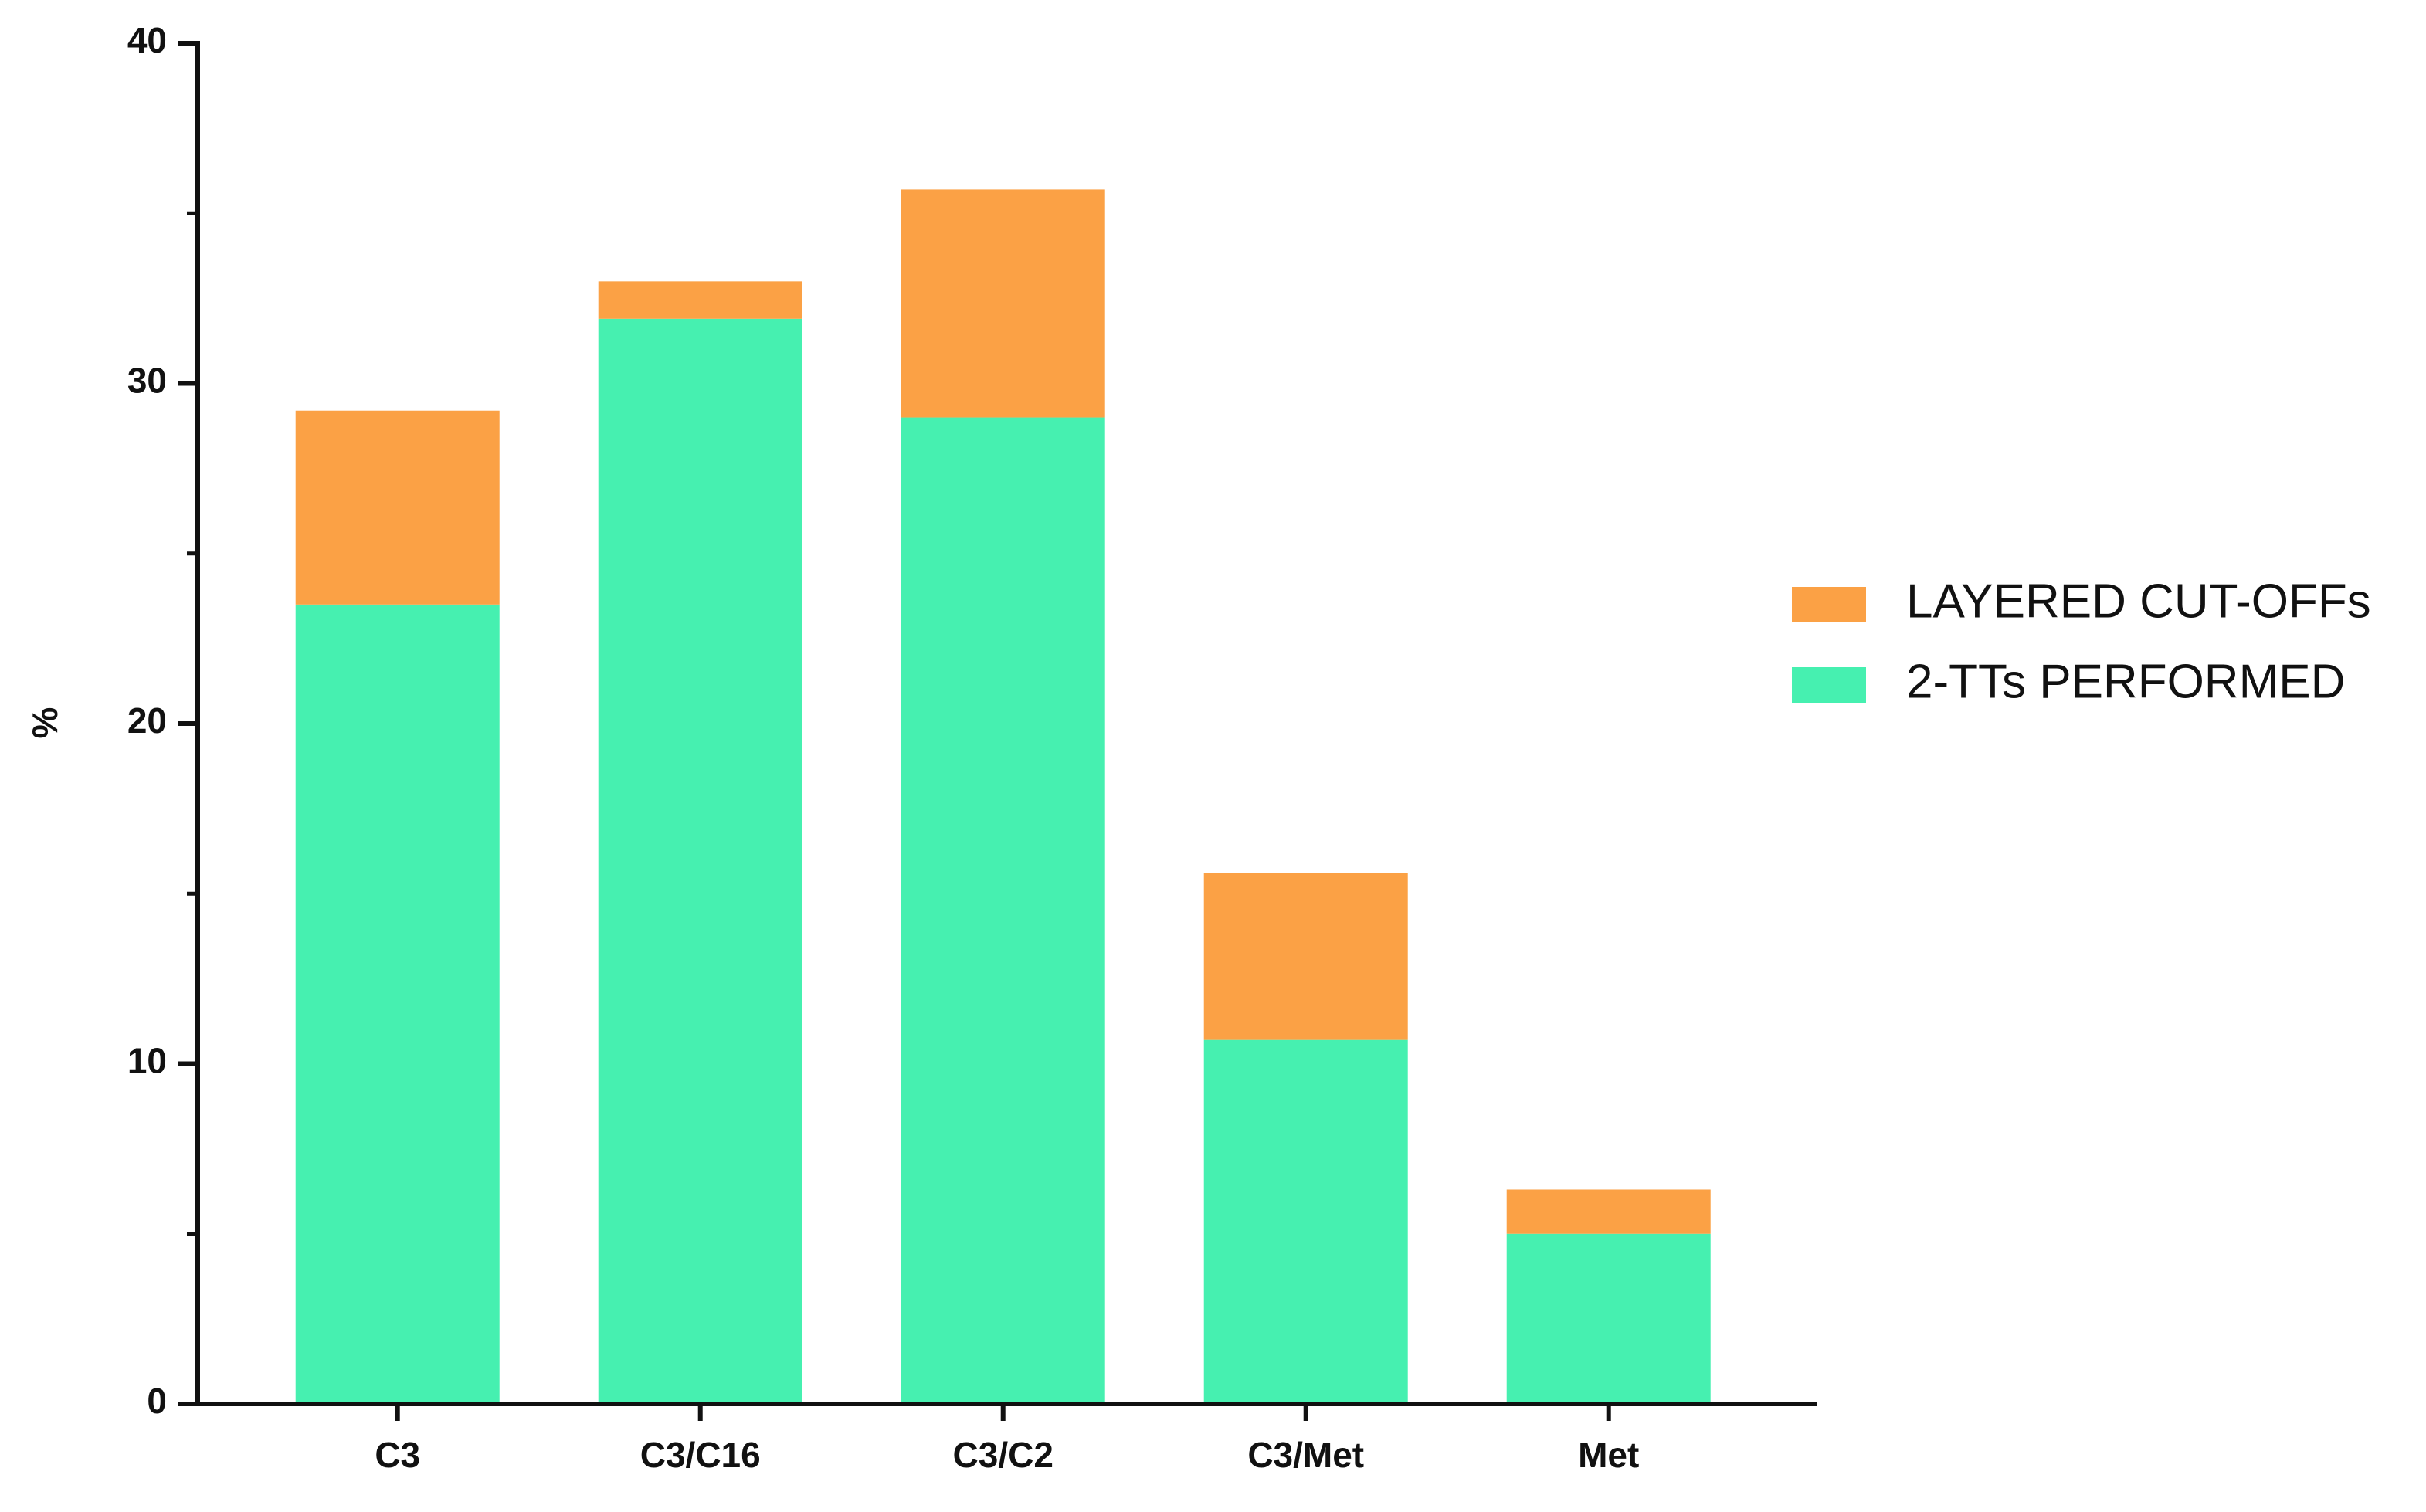 Image resolution: width=2426 pixels, height=1512 pixels. Describe the element at coordinates (1305, 1455) in the screenshot. I see `x-tick-label: C3/Met` at that location.